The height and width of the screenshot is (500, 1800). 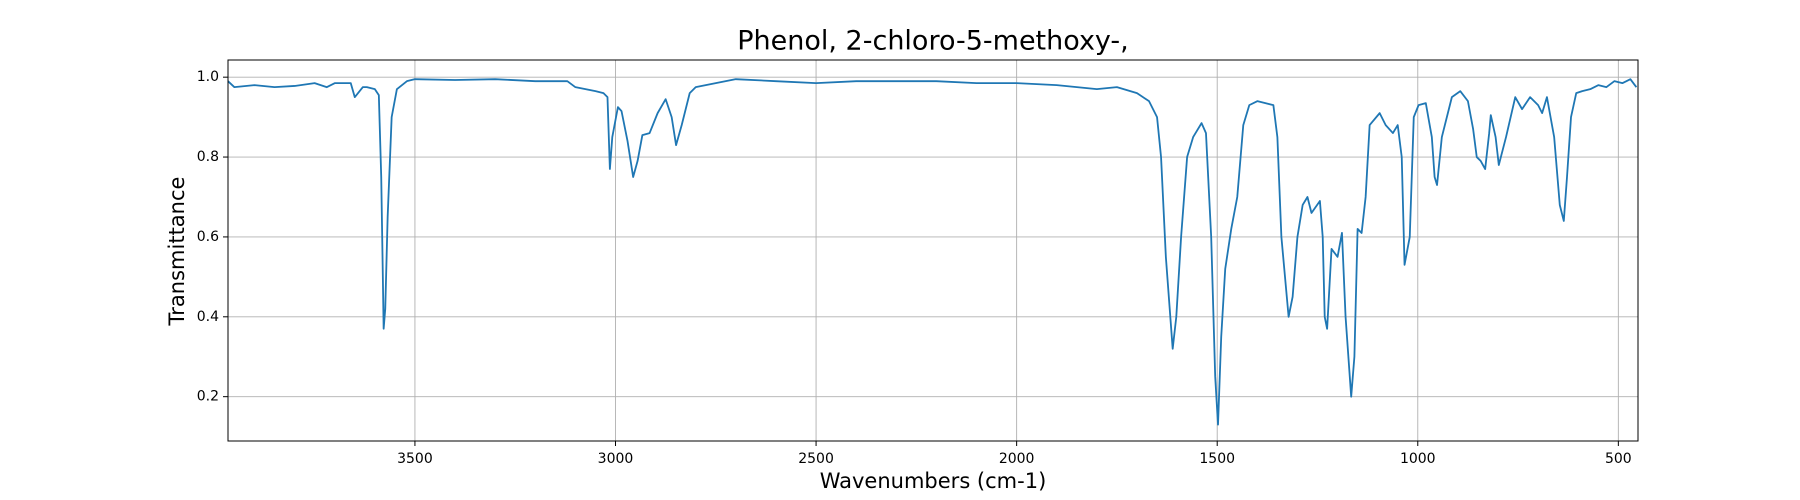 I want to click on x-tick-label: 2500, so click(x=816, y=459).